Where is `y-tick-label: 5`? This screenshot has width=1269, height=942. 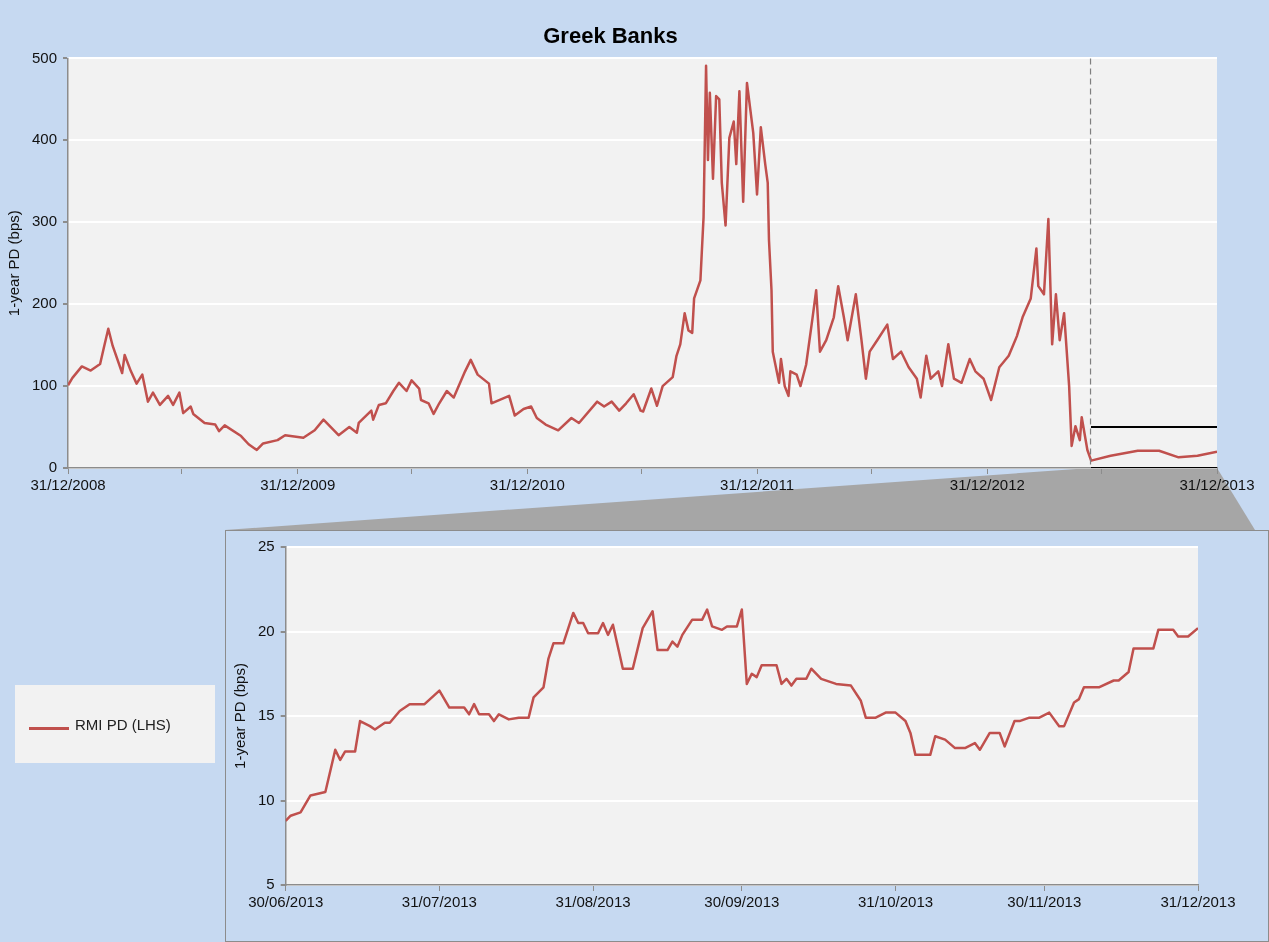
y-tick-label: 5 is located at coordinates (270, 884).